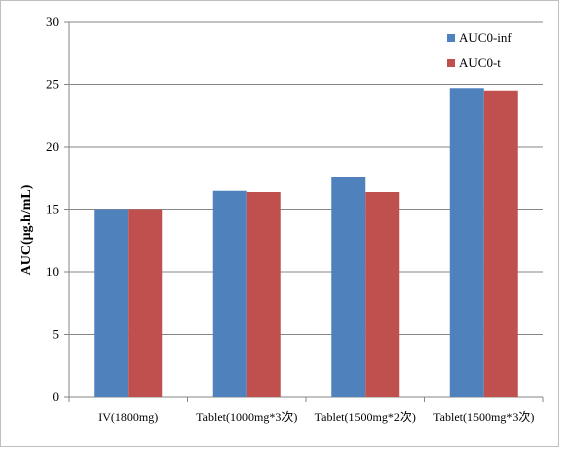 The height and width of the screenshot is (449, 561). Describe the element at coordinates (365, 417) in the screenshot. I see `x-tick-label: Tablet(1500mg*2次)` at that location.